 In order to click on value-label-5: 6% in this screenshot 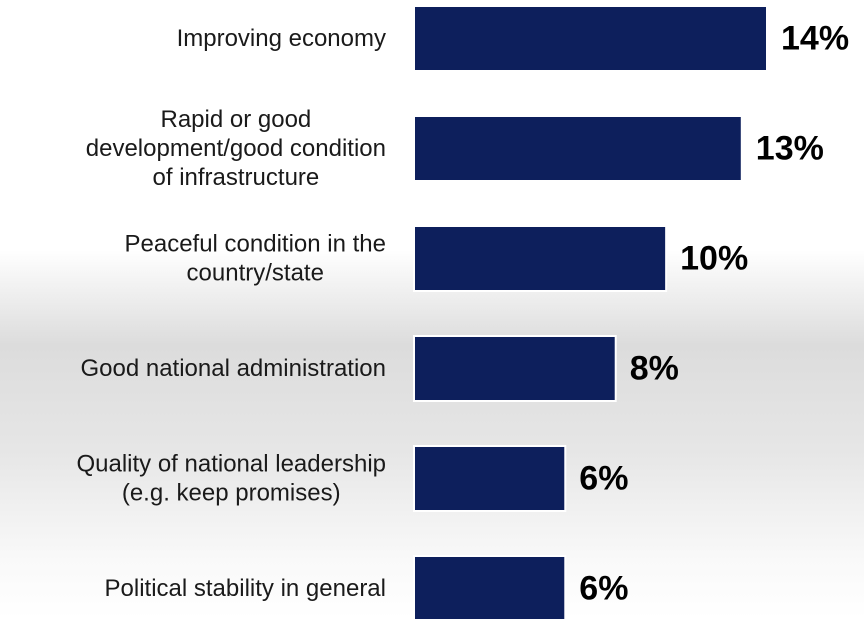, I will do `click(603, 479)`.